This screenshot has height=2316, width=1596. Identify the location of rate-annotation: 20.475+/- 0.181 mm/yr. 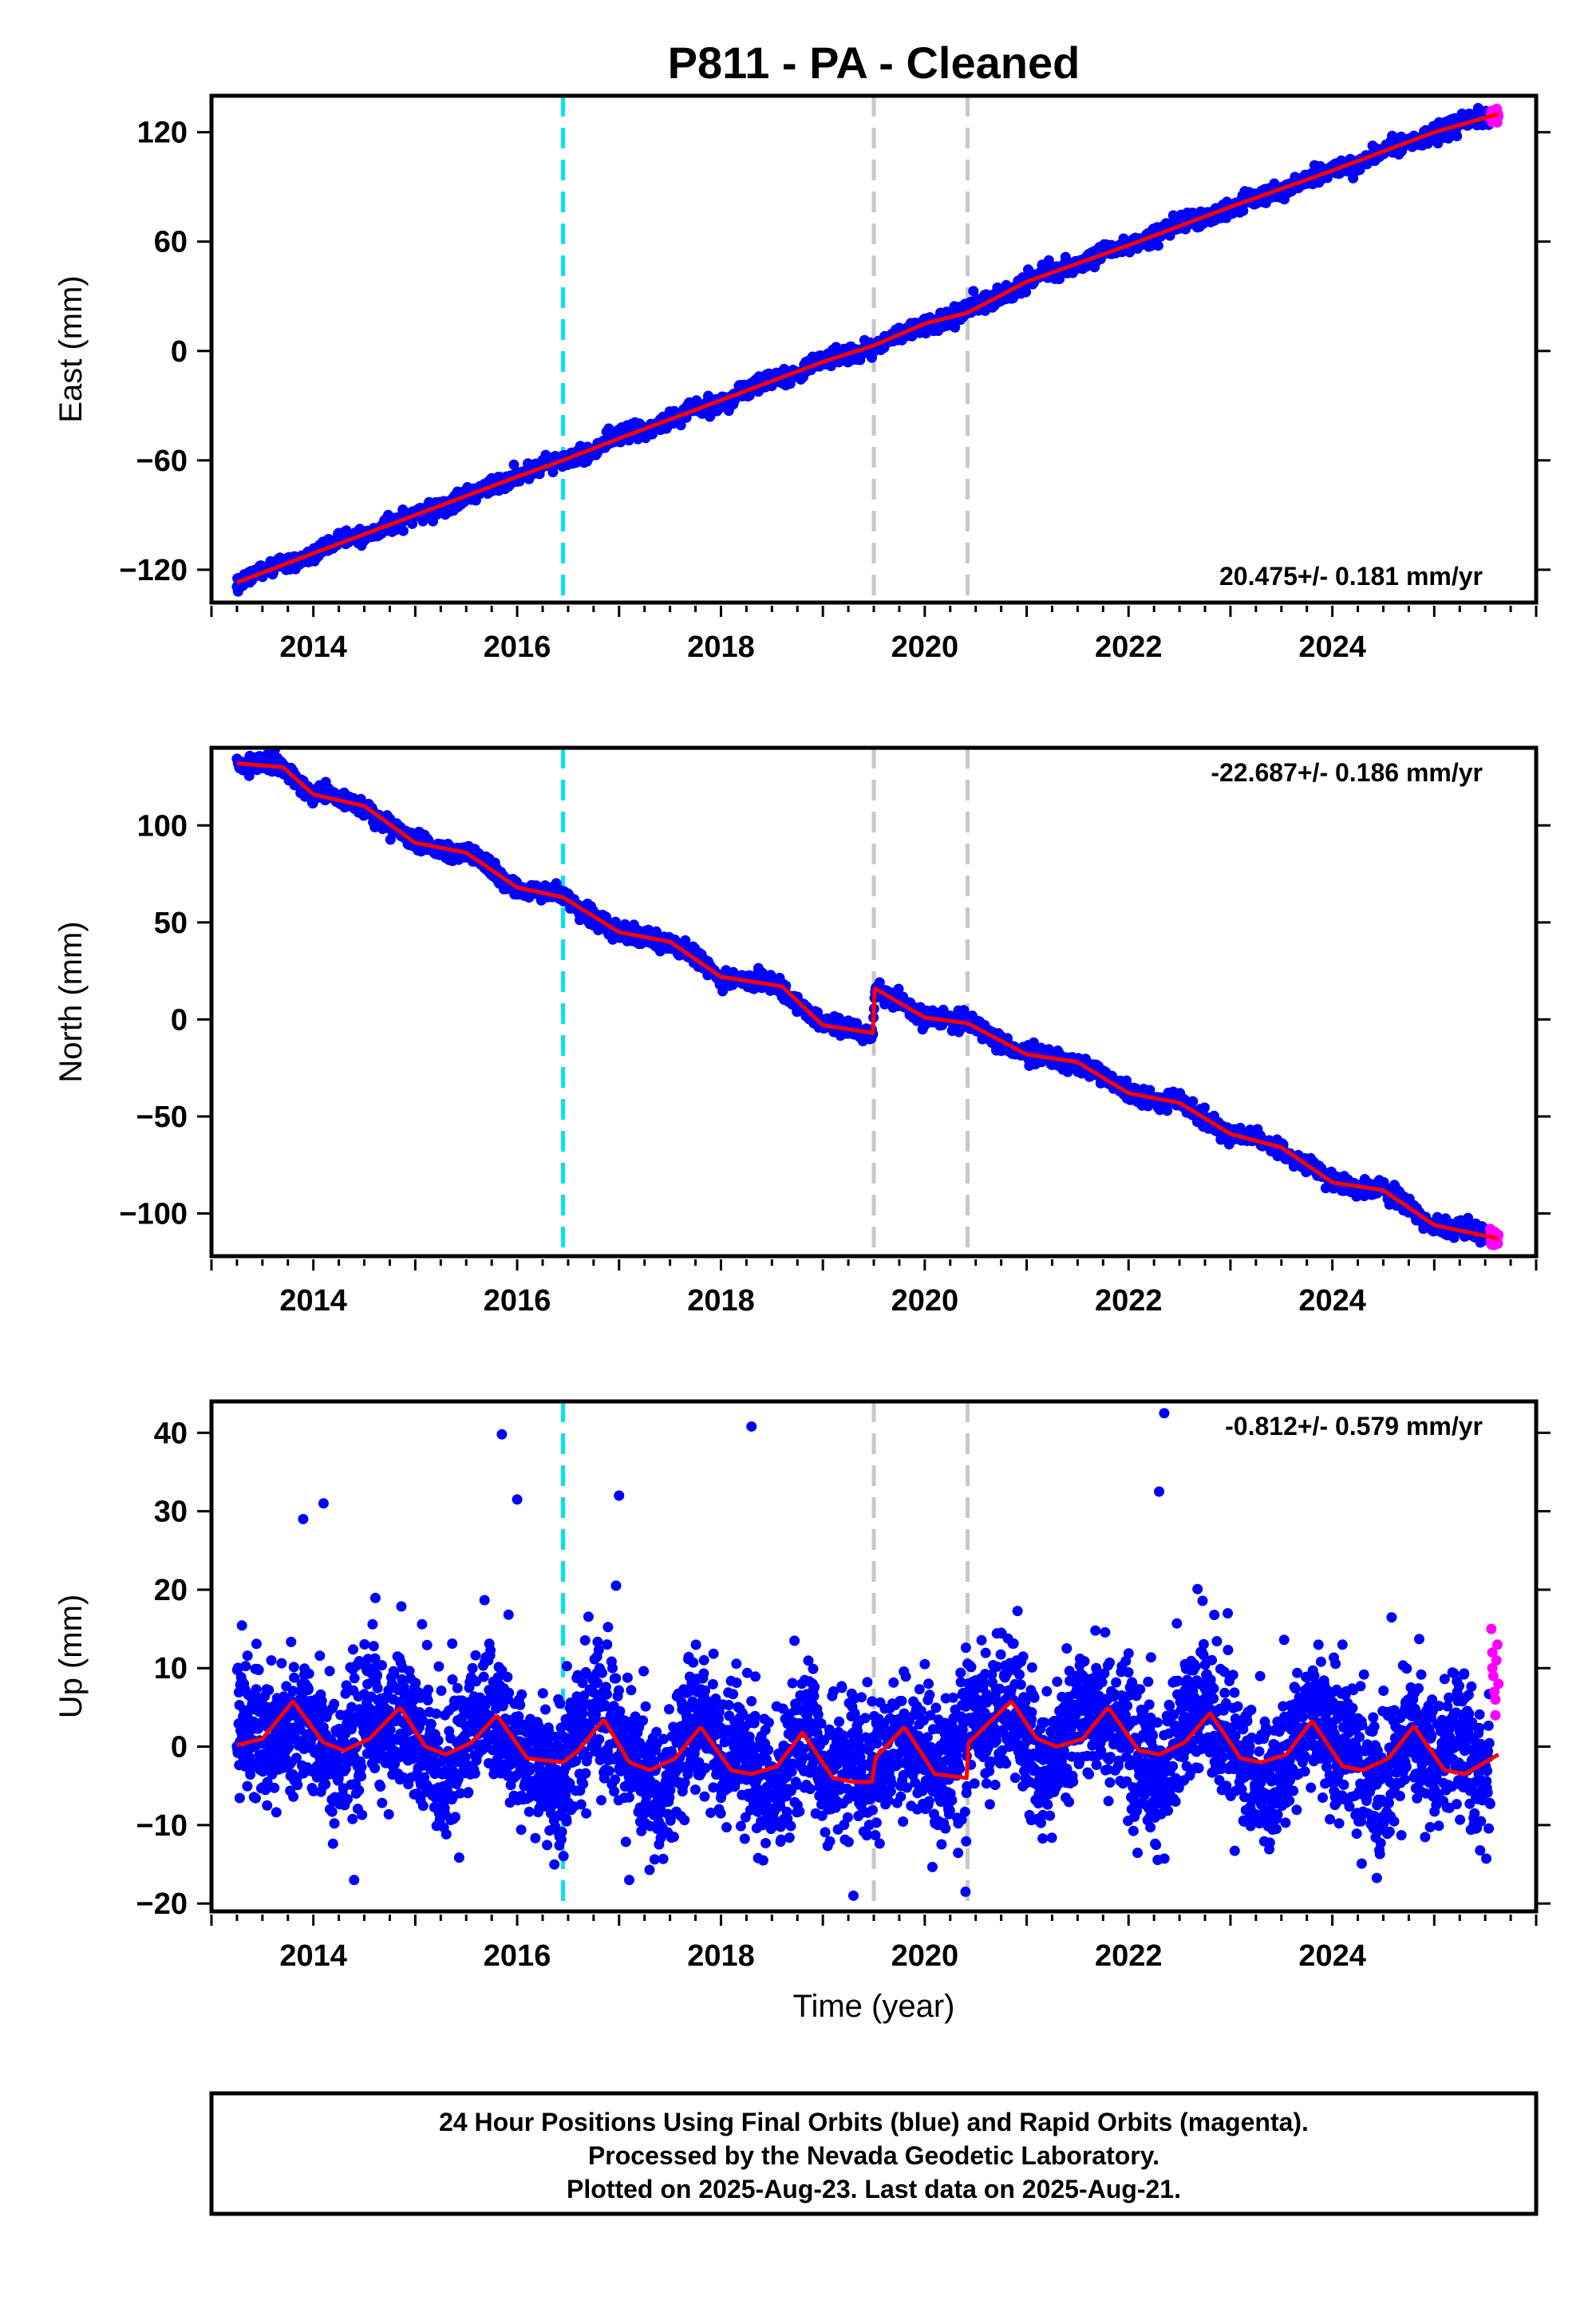
(1351, 576).